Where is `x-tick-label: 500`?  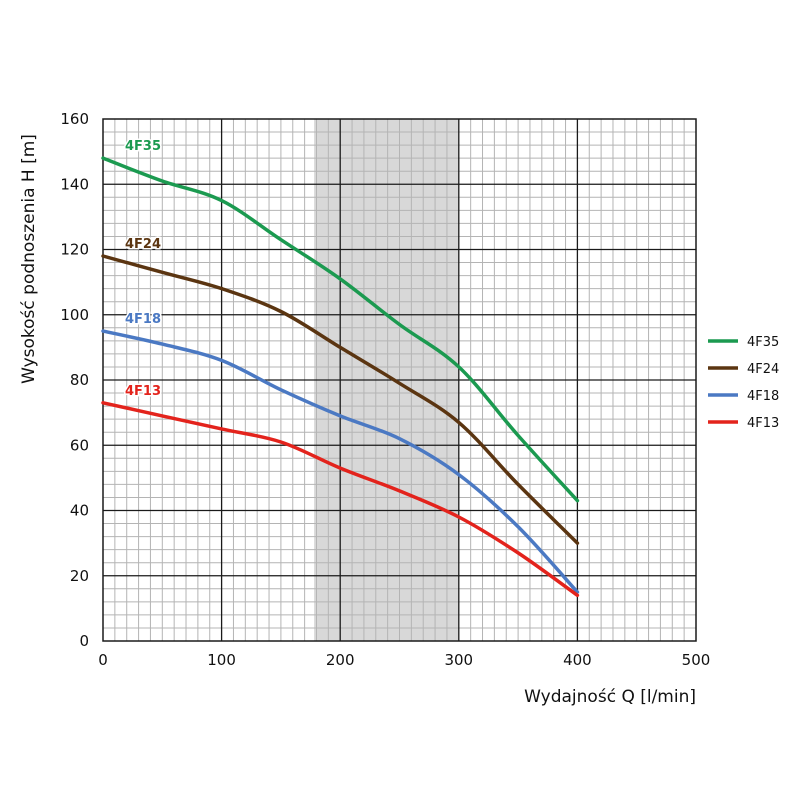 x-tick-label: 500 is located at coordinates (696, 660).